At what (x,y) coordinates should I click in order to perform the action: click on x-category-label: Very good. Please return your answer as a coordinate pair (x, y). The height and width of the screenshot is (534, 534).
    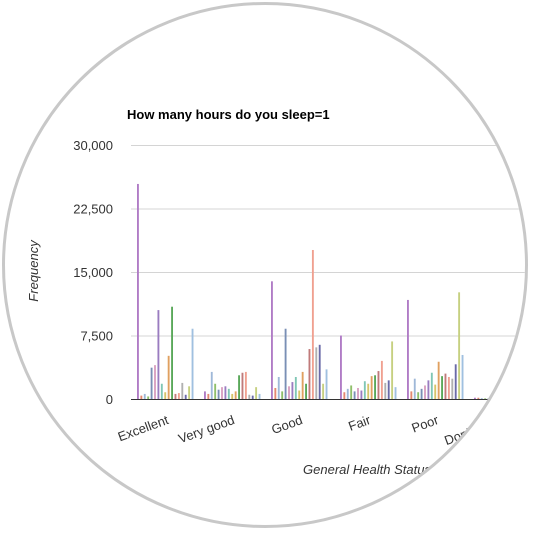
    Looking at the image, I should click on (206, 429).